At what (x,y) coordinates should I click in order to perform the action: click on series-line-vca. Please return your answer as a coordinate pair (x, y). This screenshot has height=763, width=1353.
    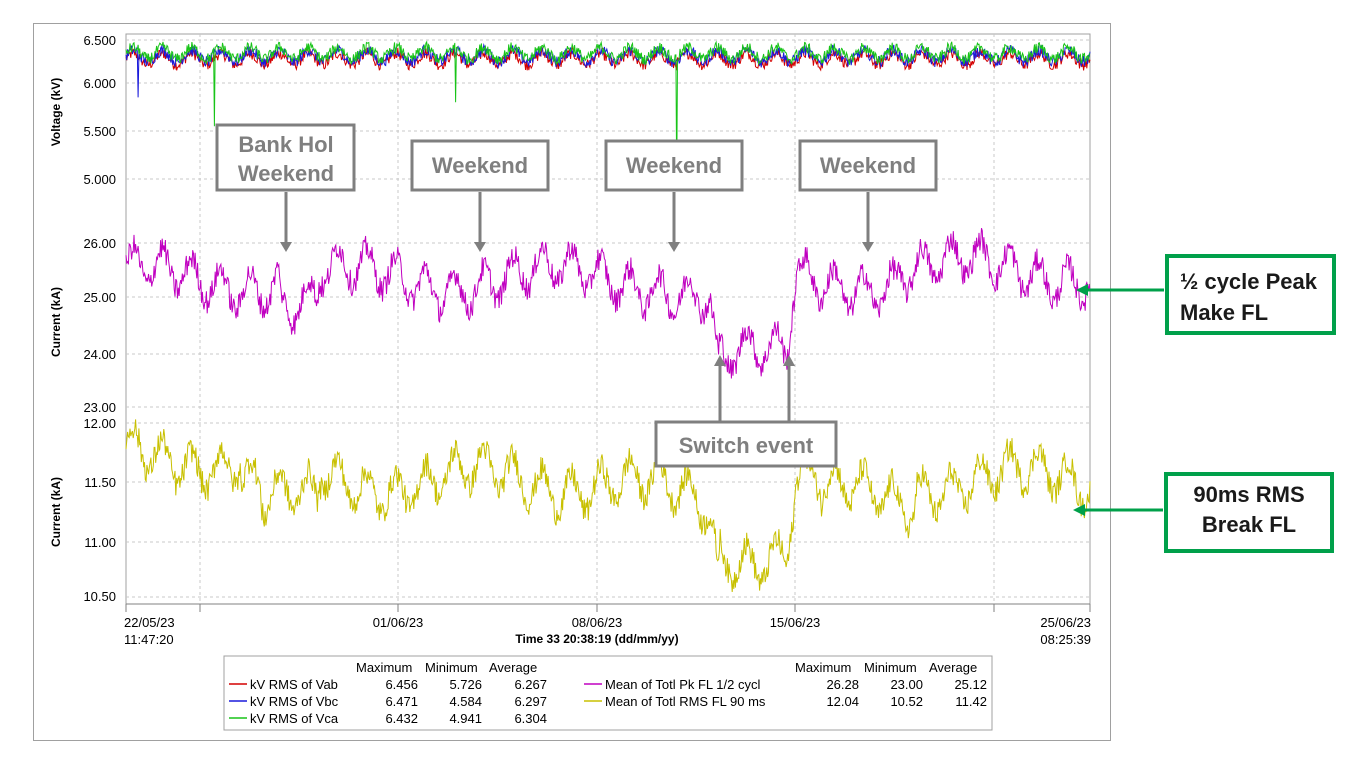
    Looking at the image, I should click on (608, 112).